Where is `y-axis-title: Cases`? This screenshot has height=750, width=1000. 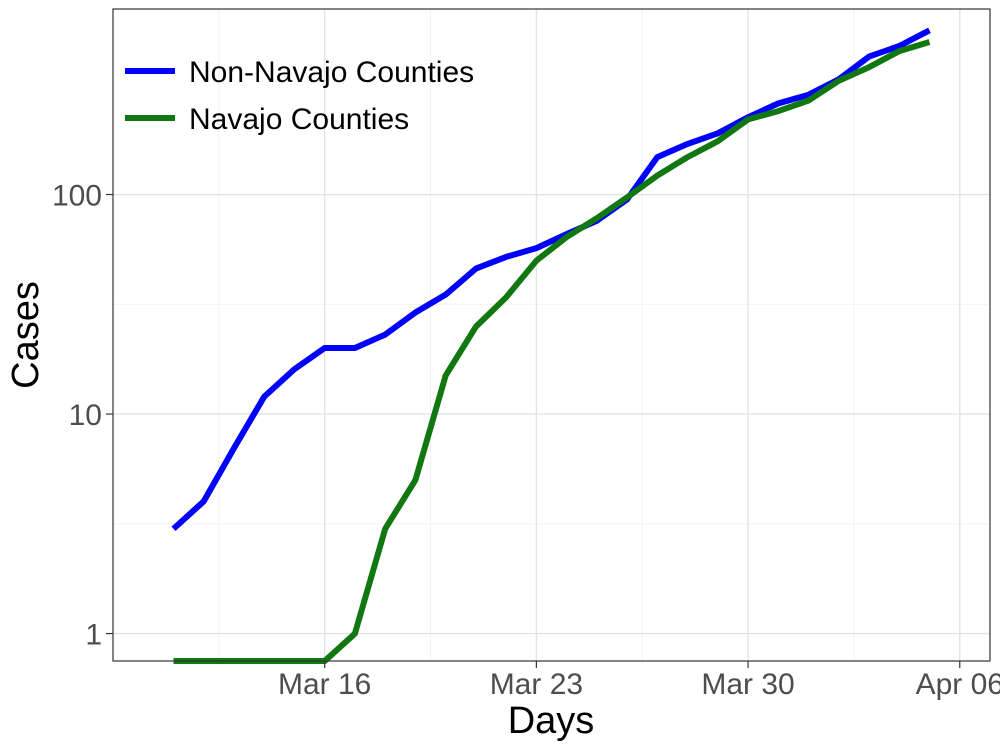
y-axis-title: Cases is located at coordinates (26, 335).